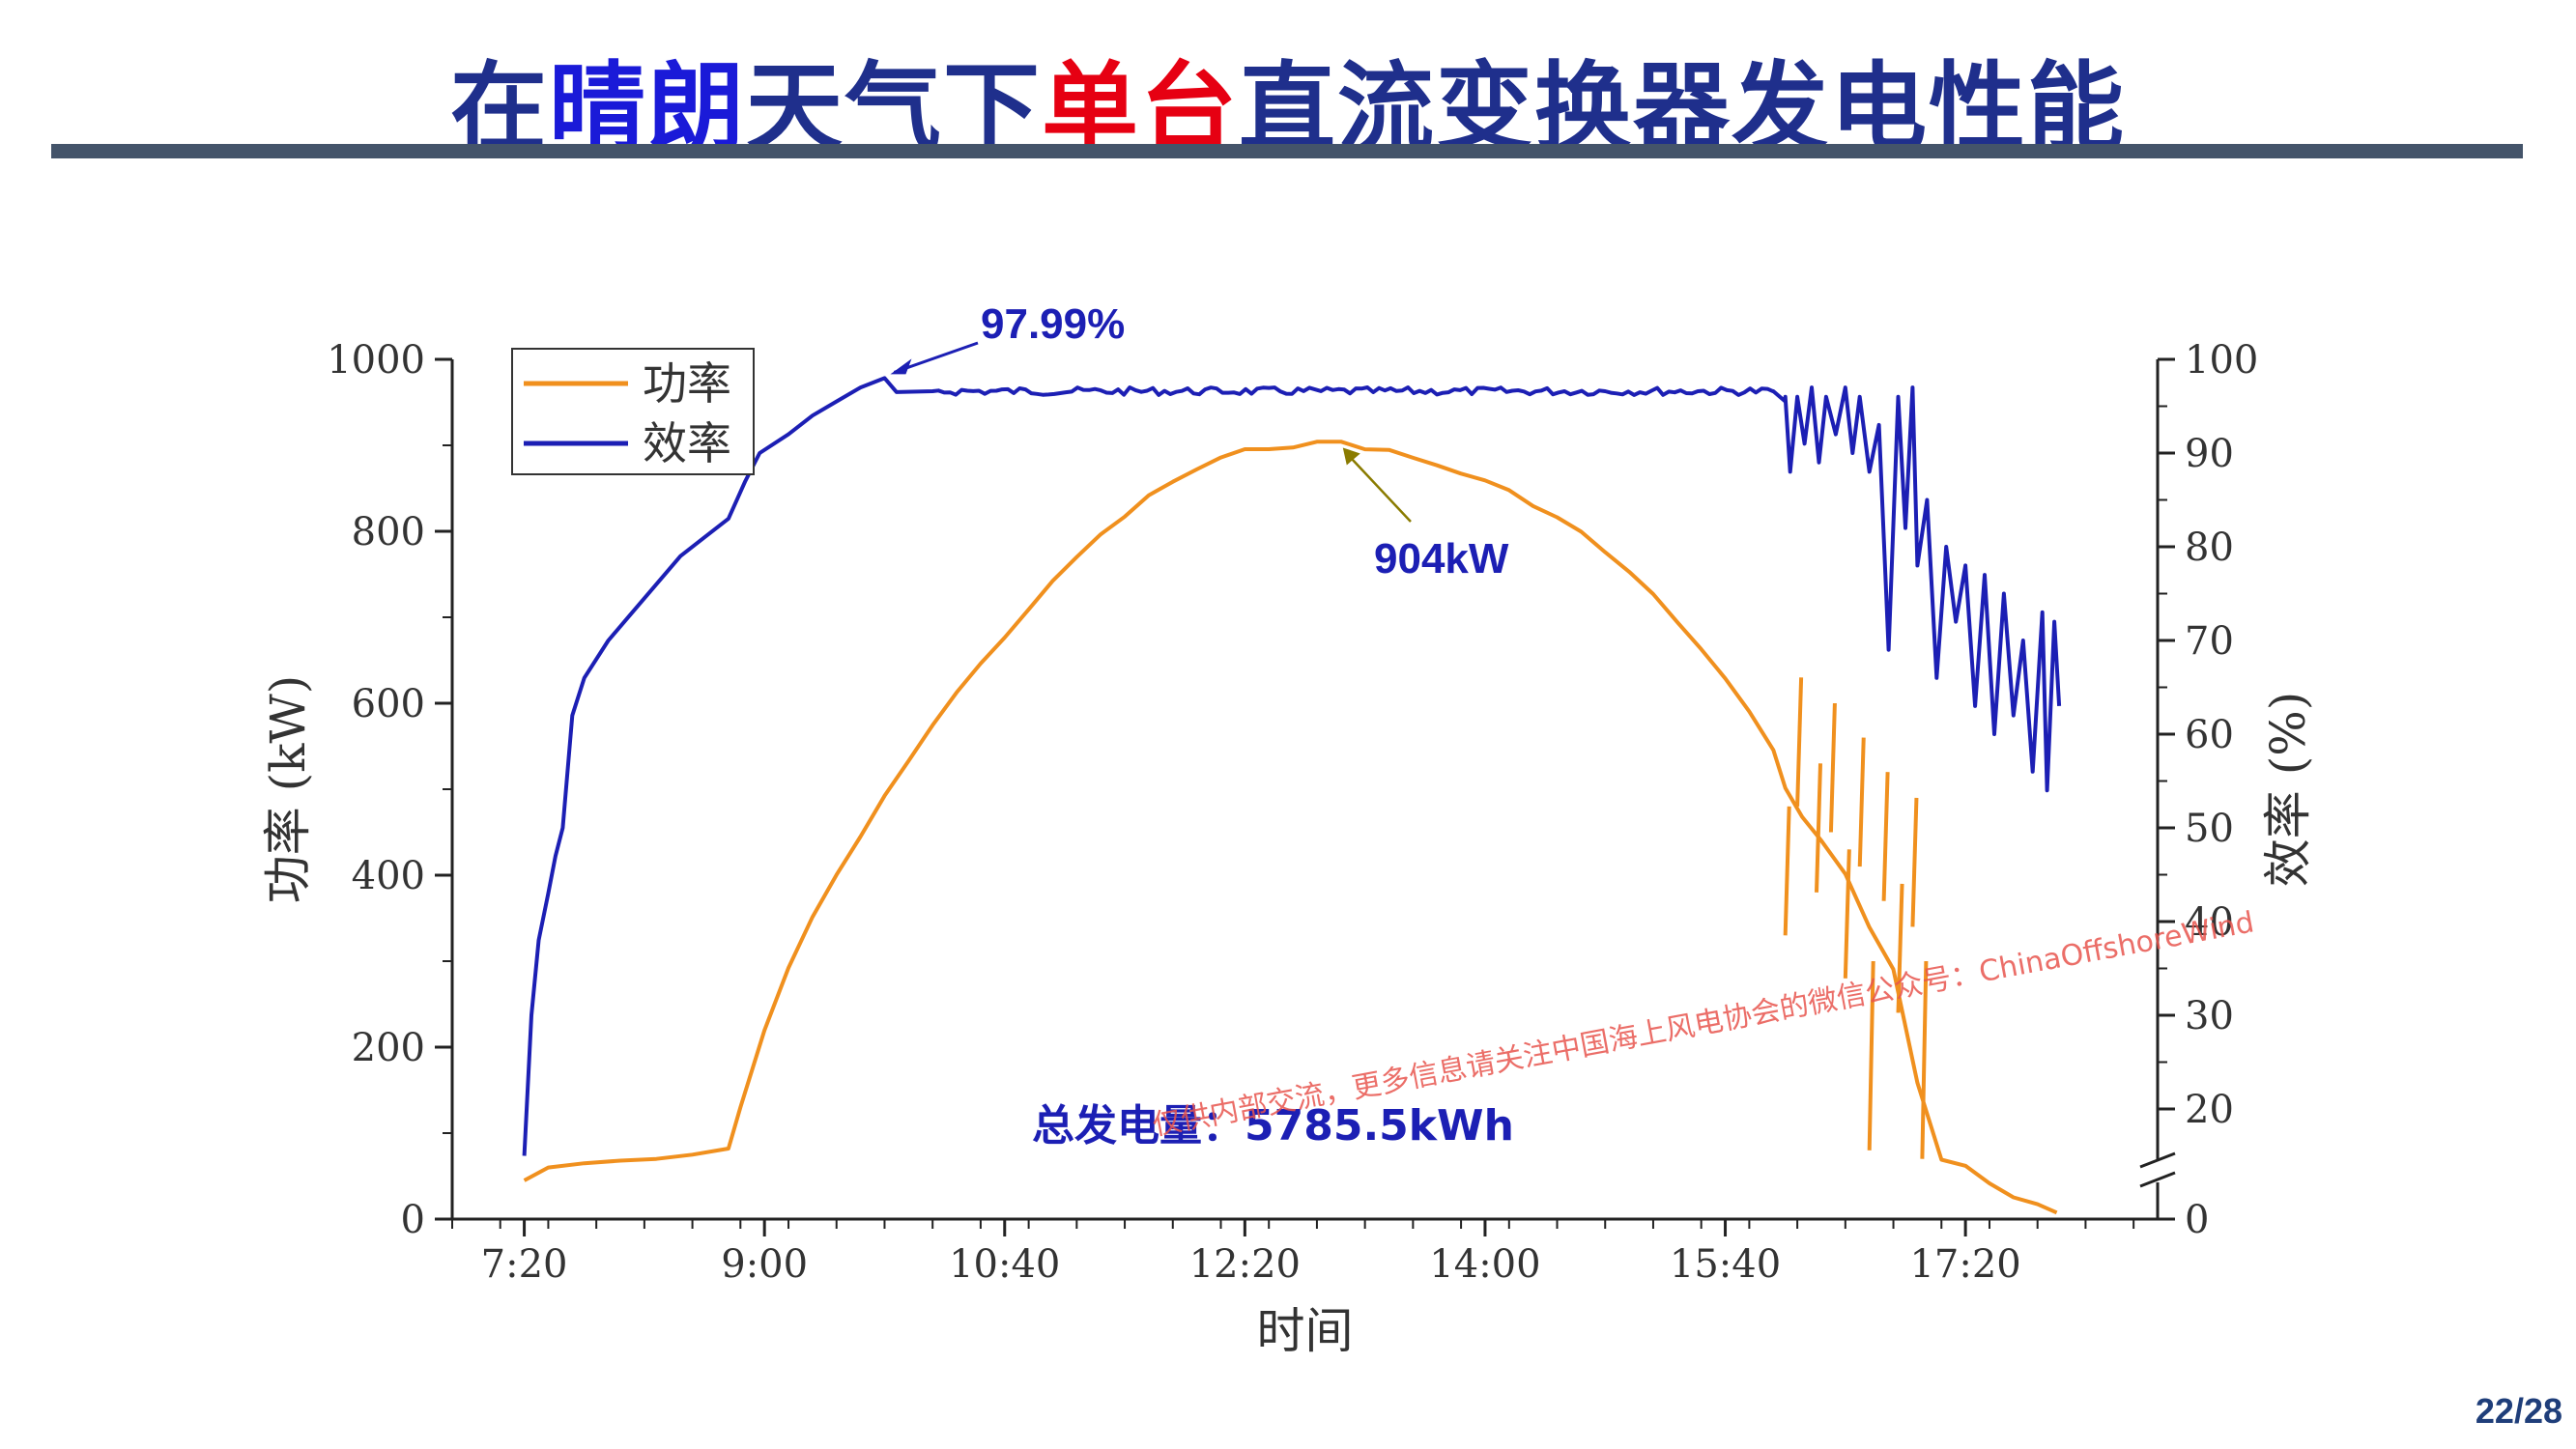 This screenshot has height=1449, width=2576. Describe the element at coordinates (1273, 1126) in the screenshot. I see `annotation-total-energy: 总发电量：5785.5kWh` at that location.